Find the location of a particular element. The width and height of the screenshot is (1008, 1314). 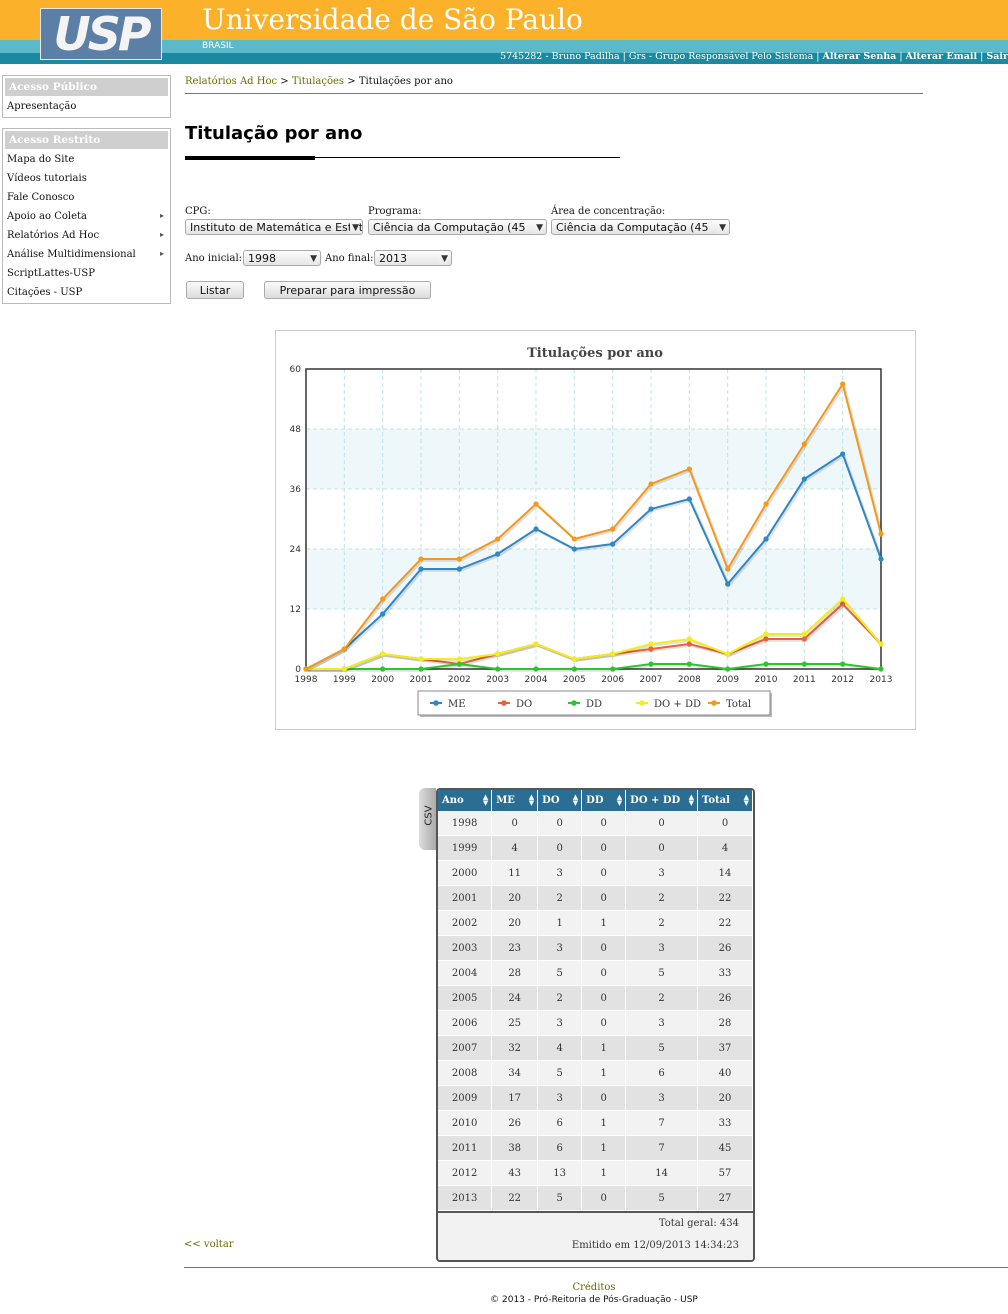

header-band is located at coordinates (504, 46).